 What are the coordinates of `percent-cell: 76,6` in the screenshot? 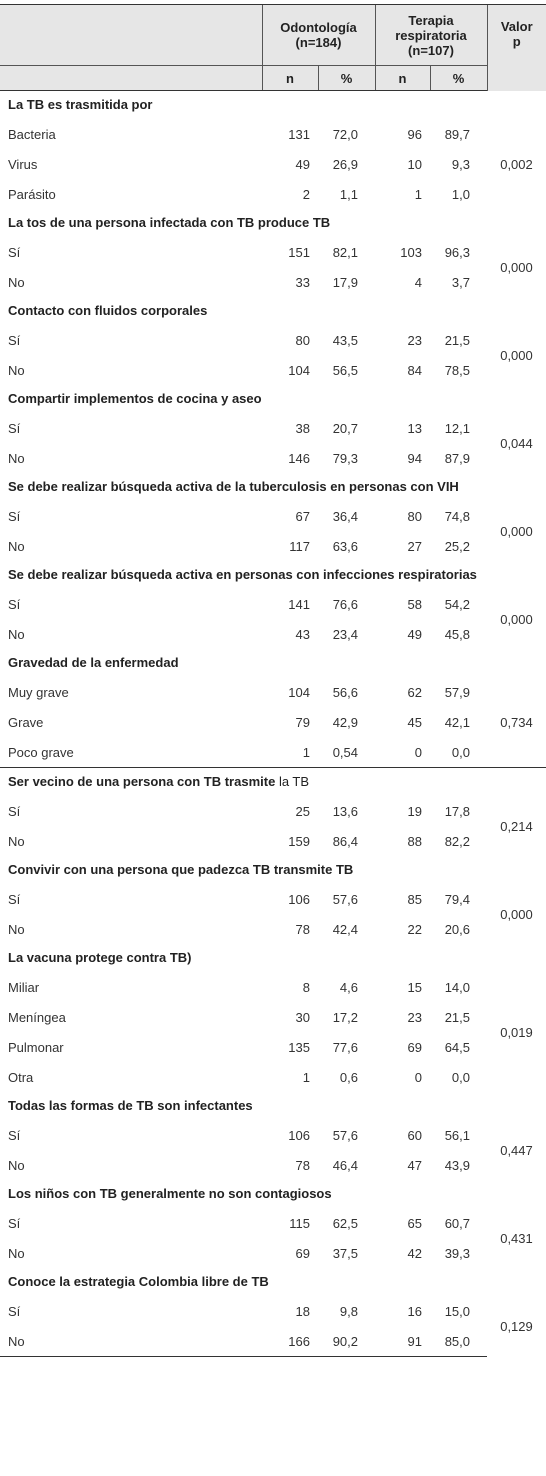 It's located at (345, 604).